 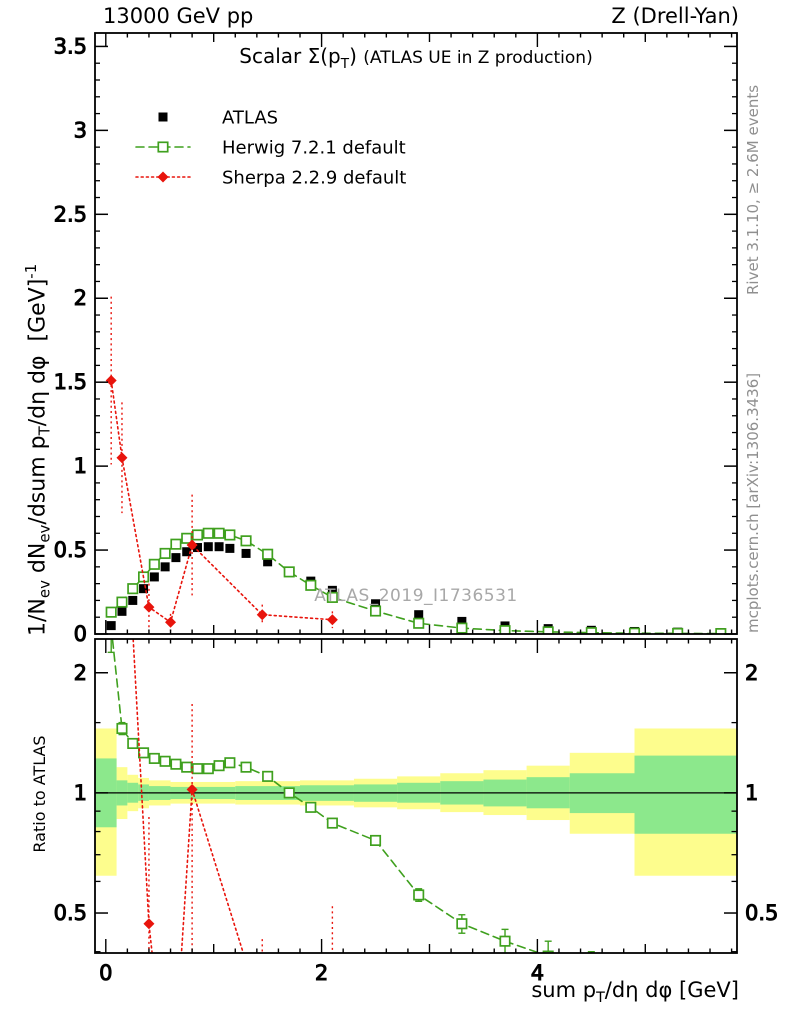 I want to click on legend-item-herwig: Herwig 7.2.1 default, so click(x=270, y=148).